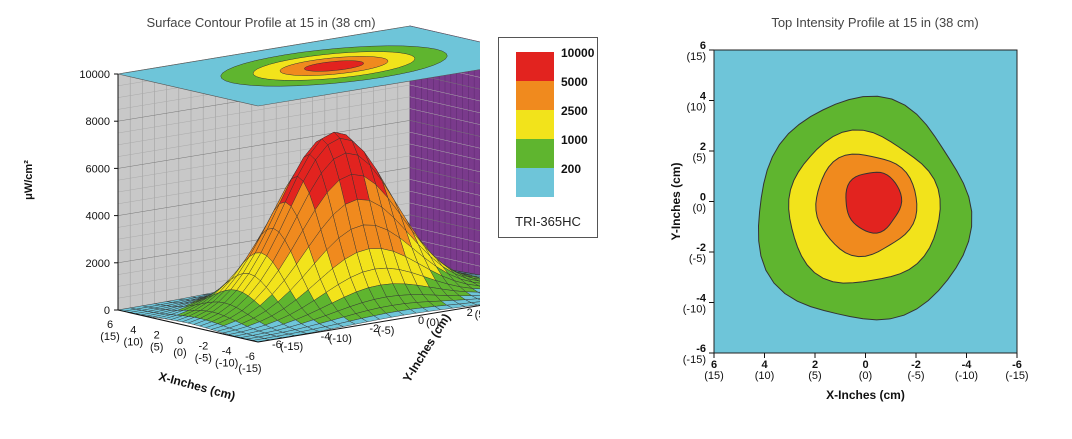 The width and height of the screenshot is (1072, 439). Describe the element at coordinates (98, 169) in the screenshot. I see `z-tick-label: 6000` at that location.